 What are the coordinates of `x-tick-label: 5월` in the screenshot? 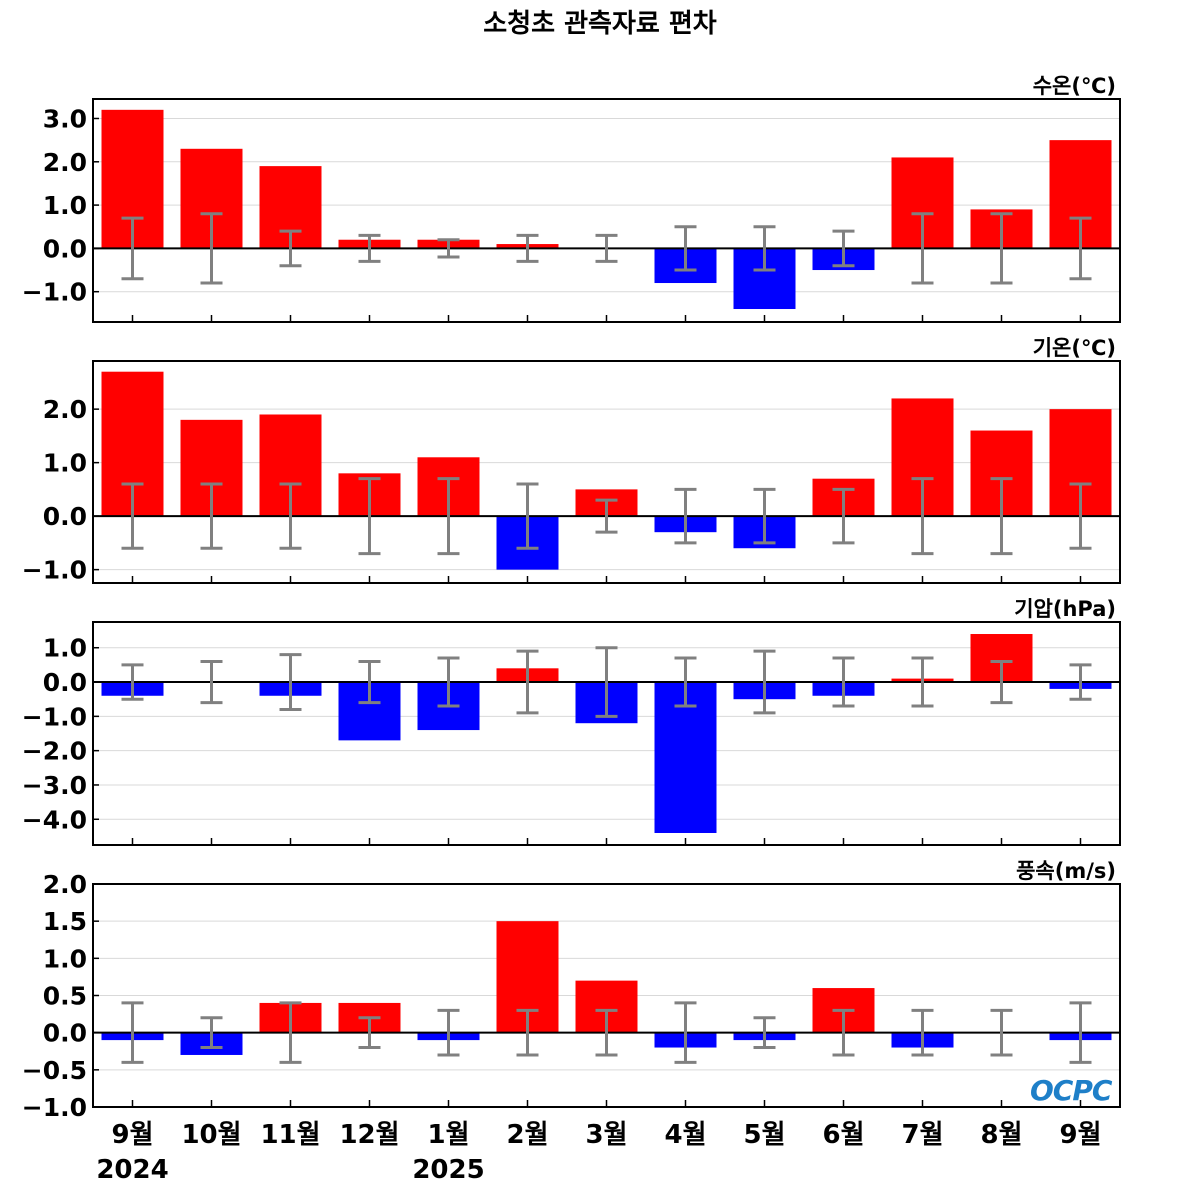 It's located at (764, 1135).